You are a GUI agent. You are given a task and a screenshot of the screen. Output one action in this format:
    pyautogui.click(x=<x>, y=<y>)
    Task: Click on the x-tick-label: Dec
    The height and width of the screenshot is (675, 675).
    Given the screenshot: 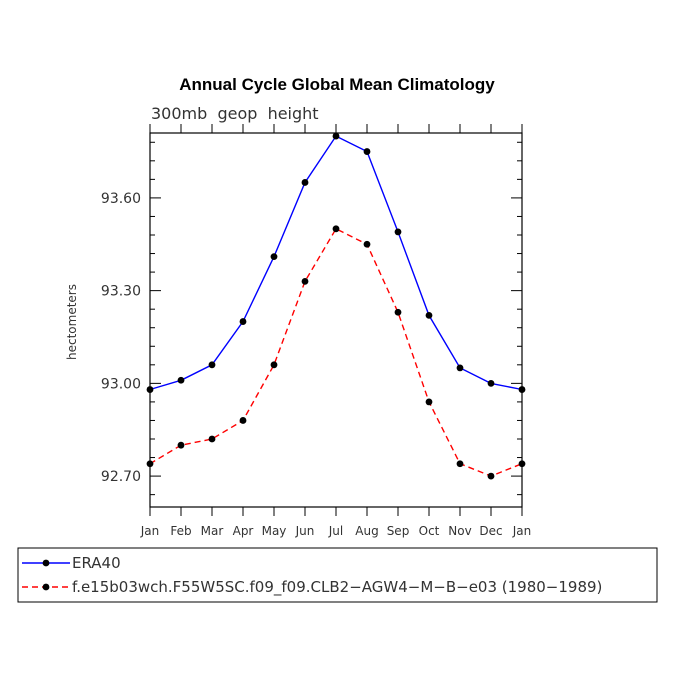 What is the action you would take?
    pyautogui.click(x=490, y=531)
    